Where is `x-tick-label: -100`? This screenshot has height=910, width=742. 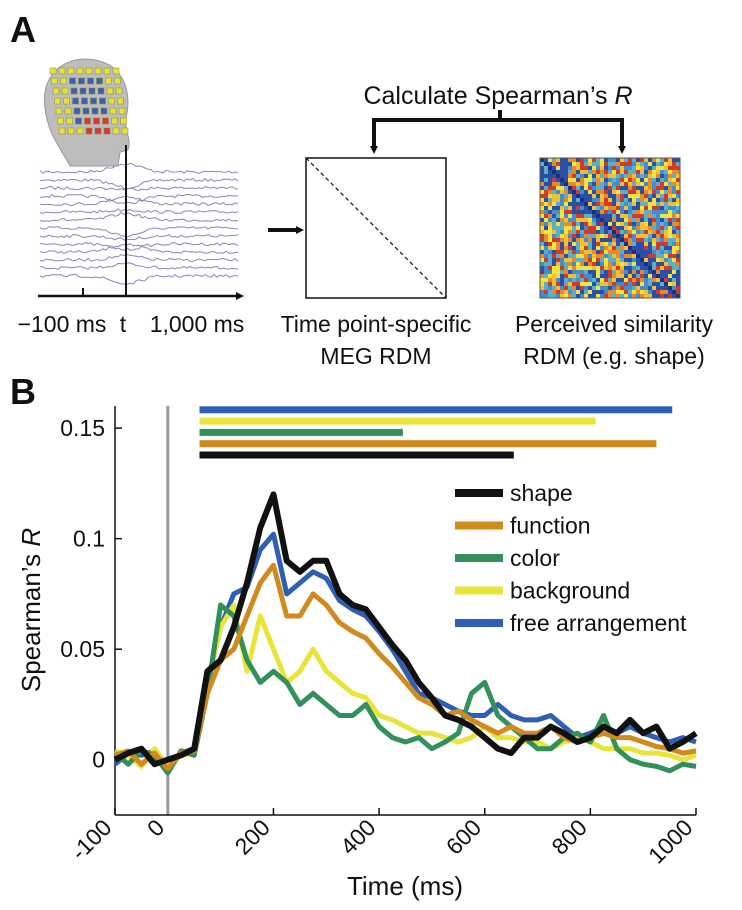 x-tick-label: -100 is located at coordinates (91, 839).